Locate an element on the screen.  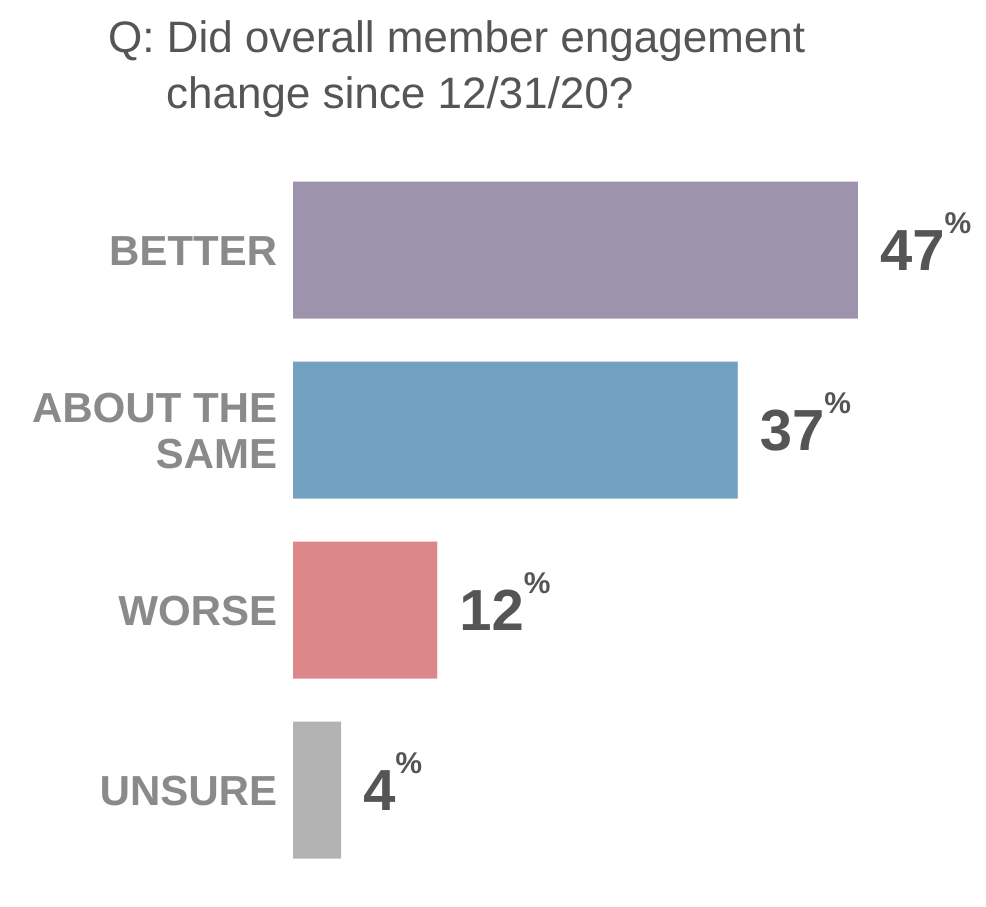
data-label: 47$^{%}$ is located at coordinates (926, 244).